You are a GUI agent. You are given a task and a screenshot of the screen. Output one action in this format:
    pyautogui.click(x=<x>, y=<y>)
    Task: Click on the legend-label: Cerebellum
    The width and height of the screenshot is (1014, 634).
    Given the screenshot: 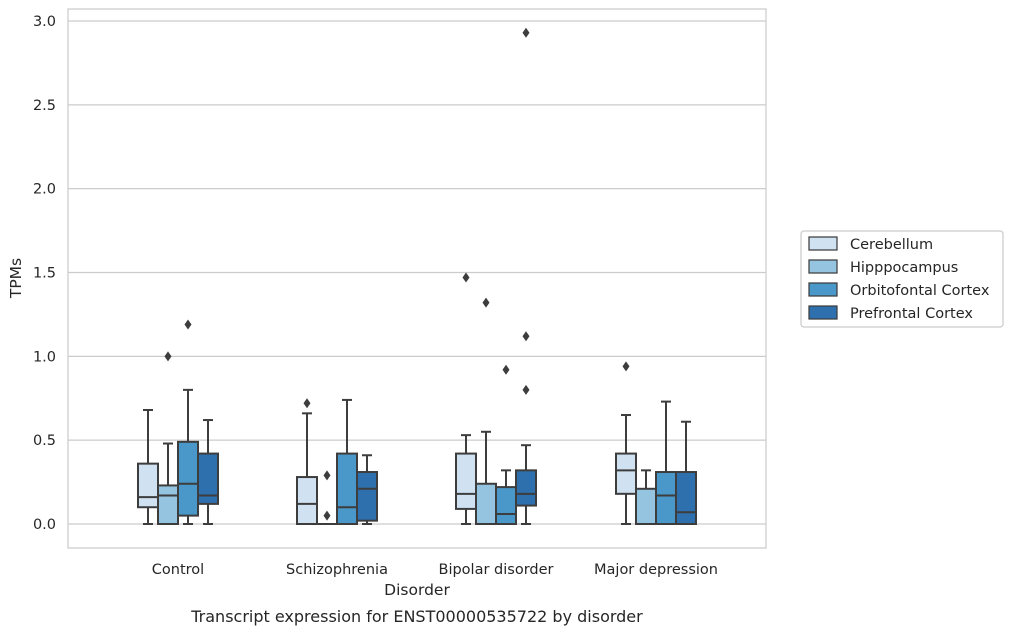 What is the action you would take?
    pyautogui.click(x=891, y=245)
    